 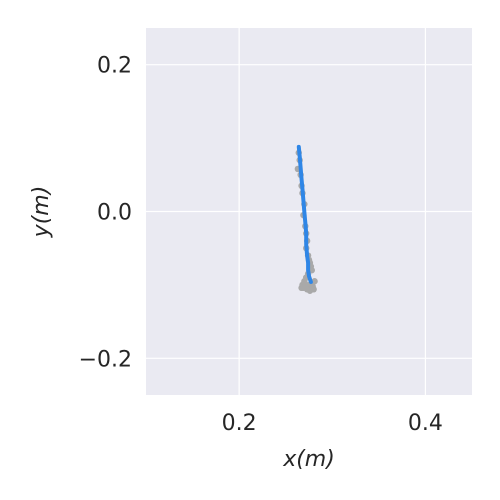 I want to click on series-layer, so click(x=306, y=219).